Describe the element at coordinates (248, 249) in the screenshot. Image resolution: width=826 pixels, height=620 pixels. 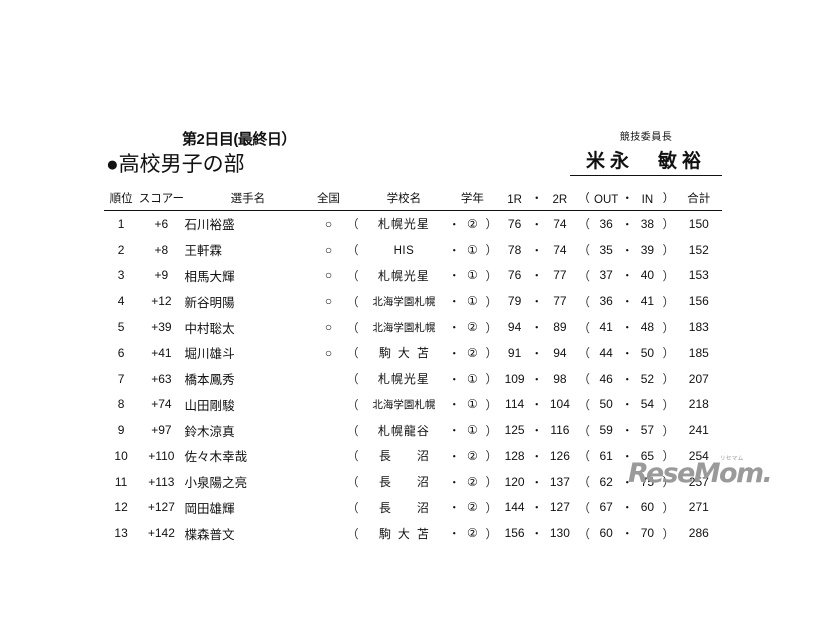
I see `player-name: 王軒霖` at that location.